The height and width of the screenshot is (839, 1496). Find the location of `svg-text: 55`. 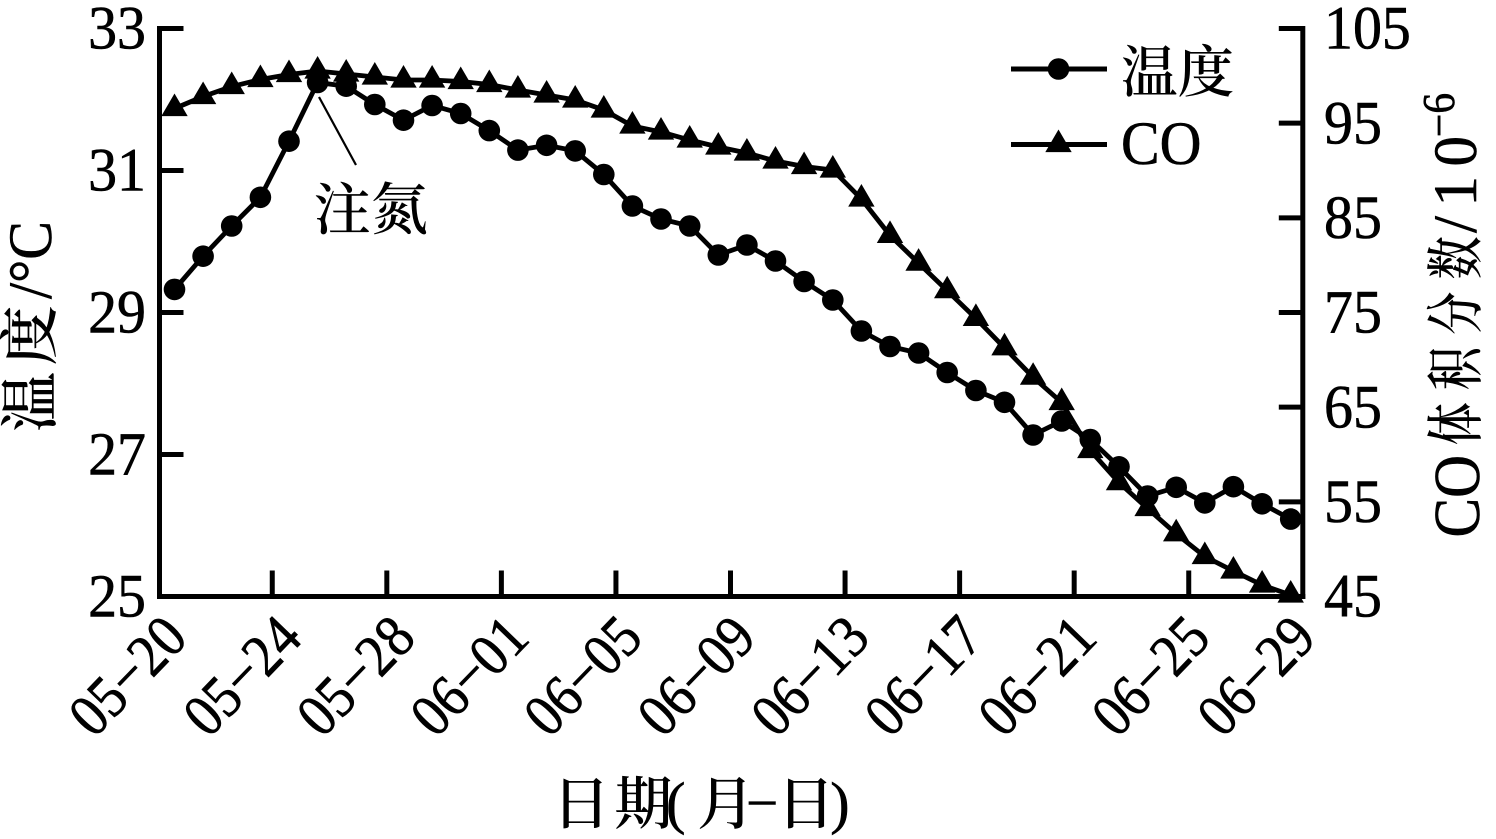

svg-text: 55 is located at coordinates (1353, 502).